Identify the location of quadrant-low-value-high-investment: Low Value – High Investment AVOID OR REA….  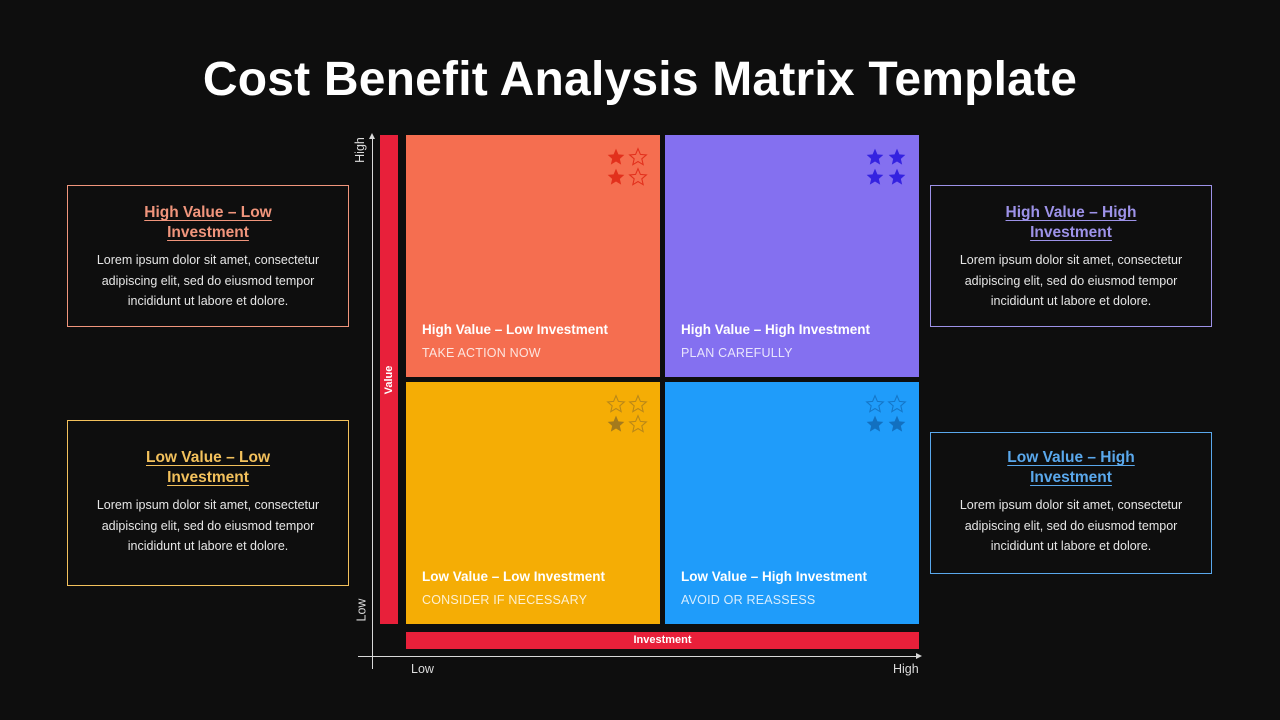
(792, 503).